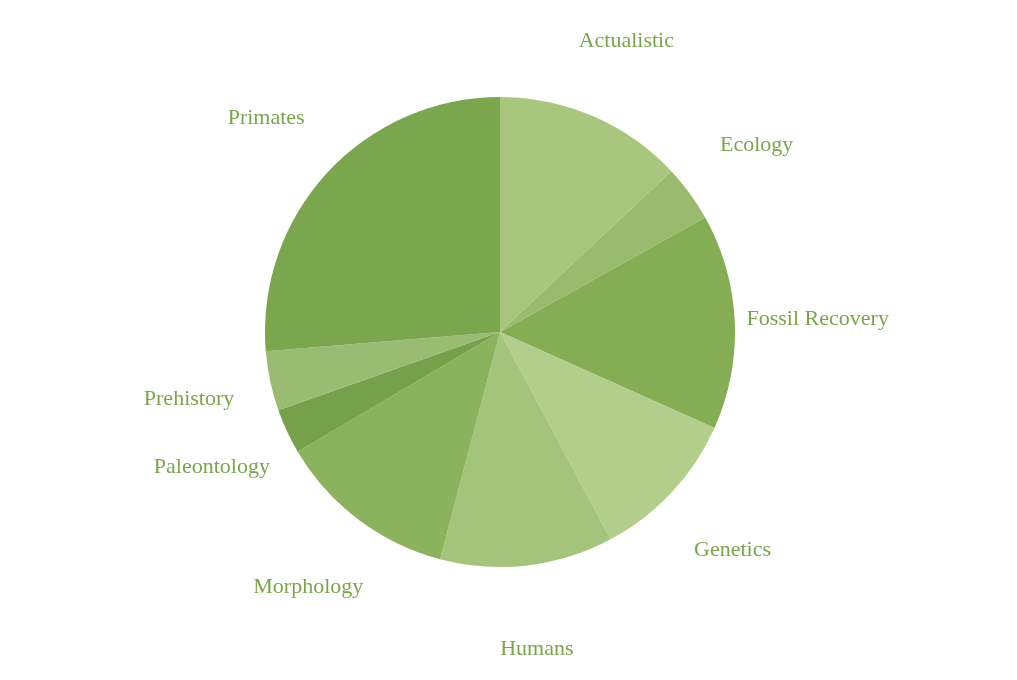  What do you see at coordinates (732, 548) in the screenshot?
I see `slice-label: Genetics` at bounding box center [732, 548].